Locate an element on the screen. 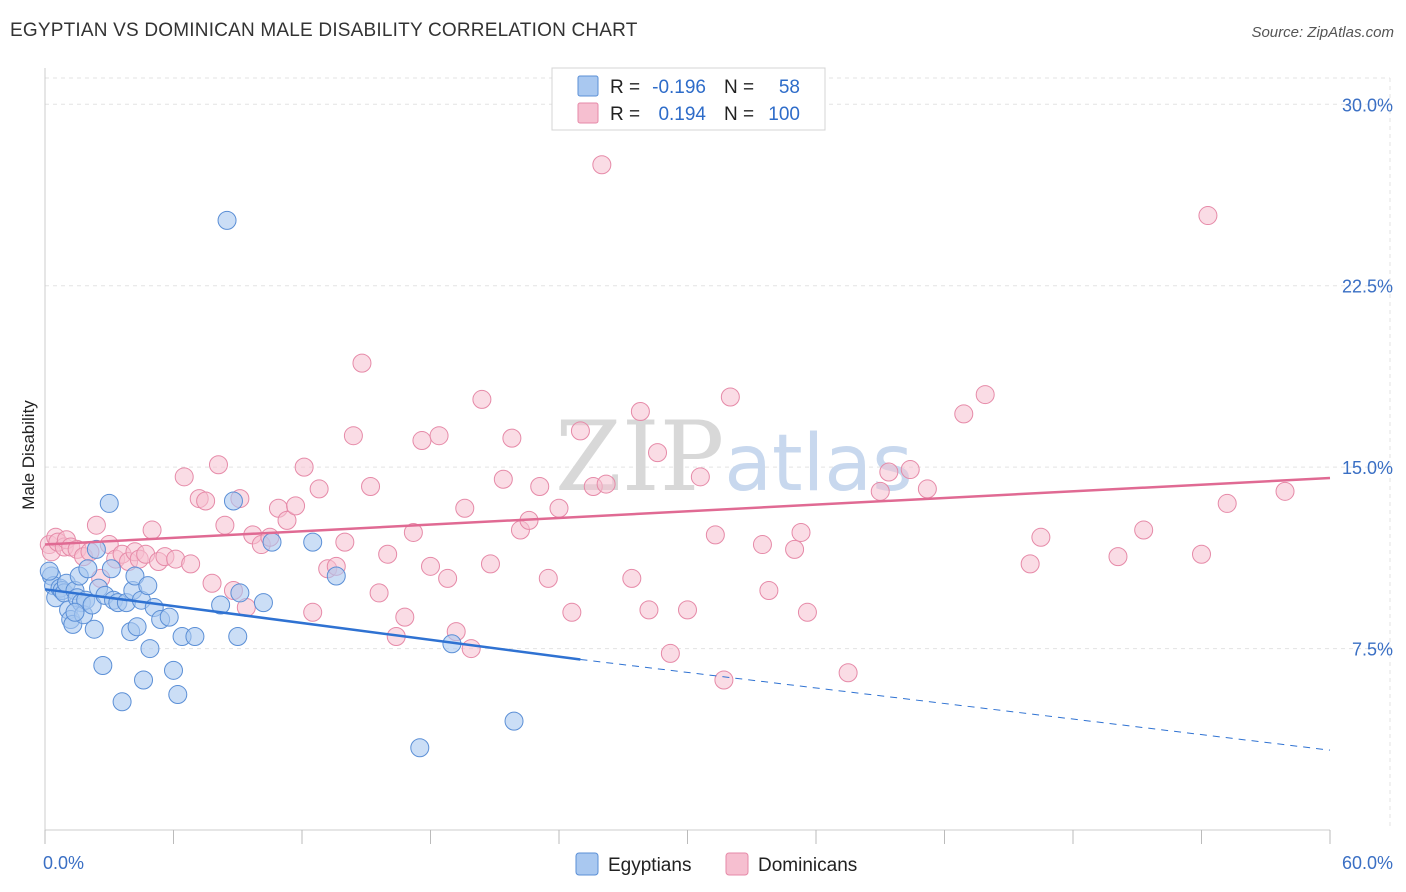  bottom-legend-label-egyptians: Egyptians is located at coordinates (649, 865).